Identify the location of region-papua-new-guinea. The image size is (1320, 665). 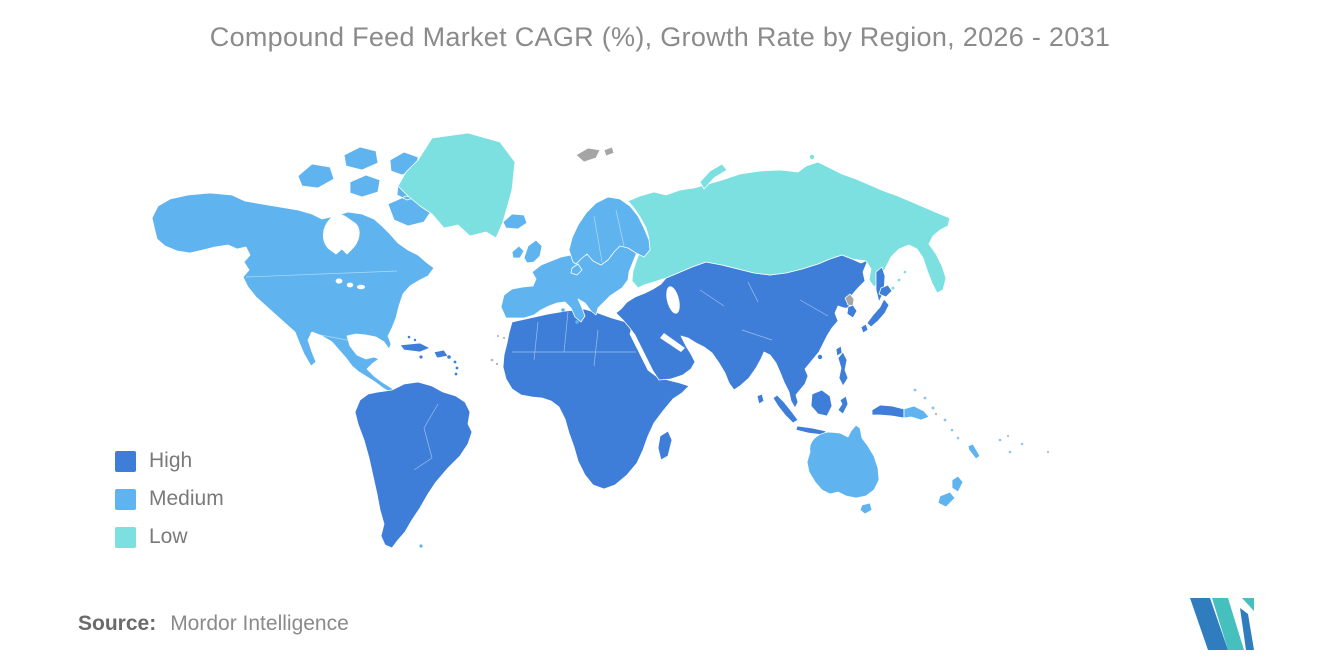
(916, 413).